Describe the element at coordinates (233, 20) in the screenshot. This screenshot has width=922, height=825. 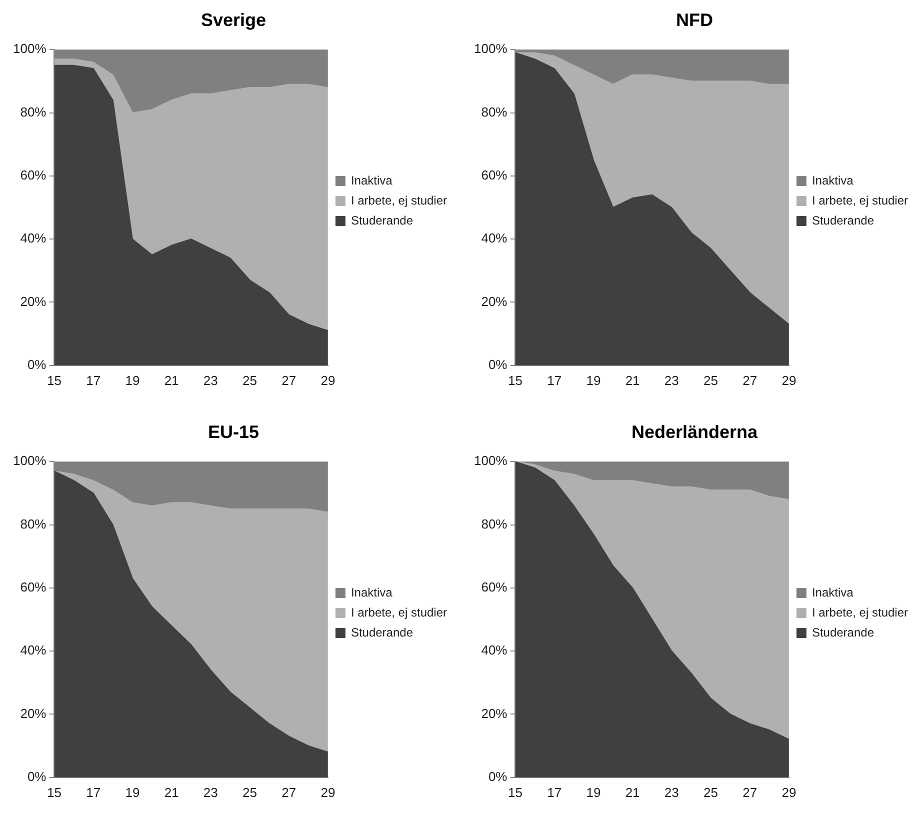
I see `chart-title: Sverige` at that location.